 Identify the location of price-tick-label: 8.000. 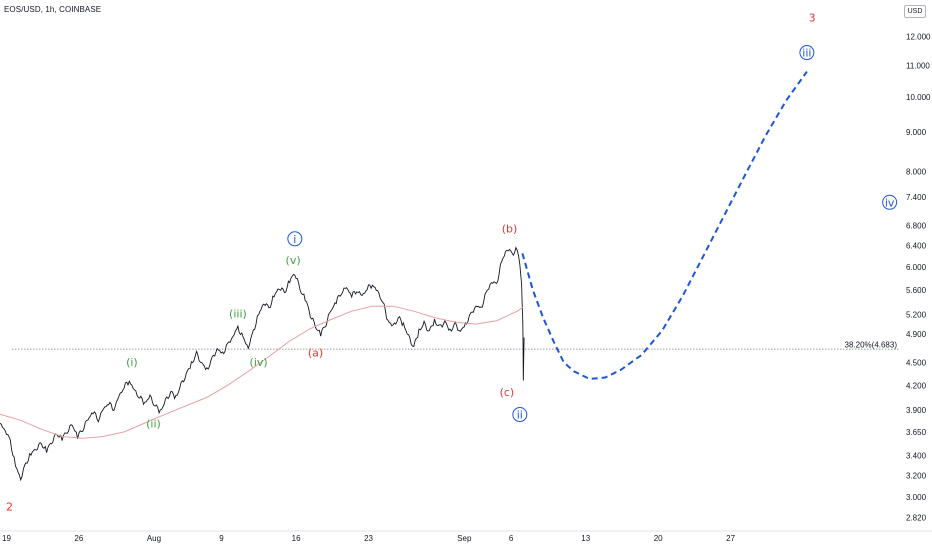
(916, 171).